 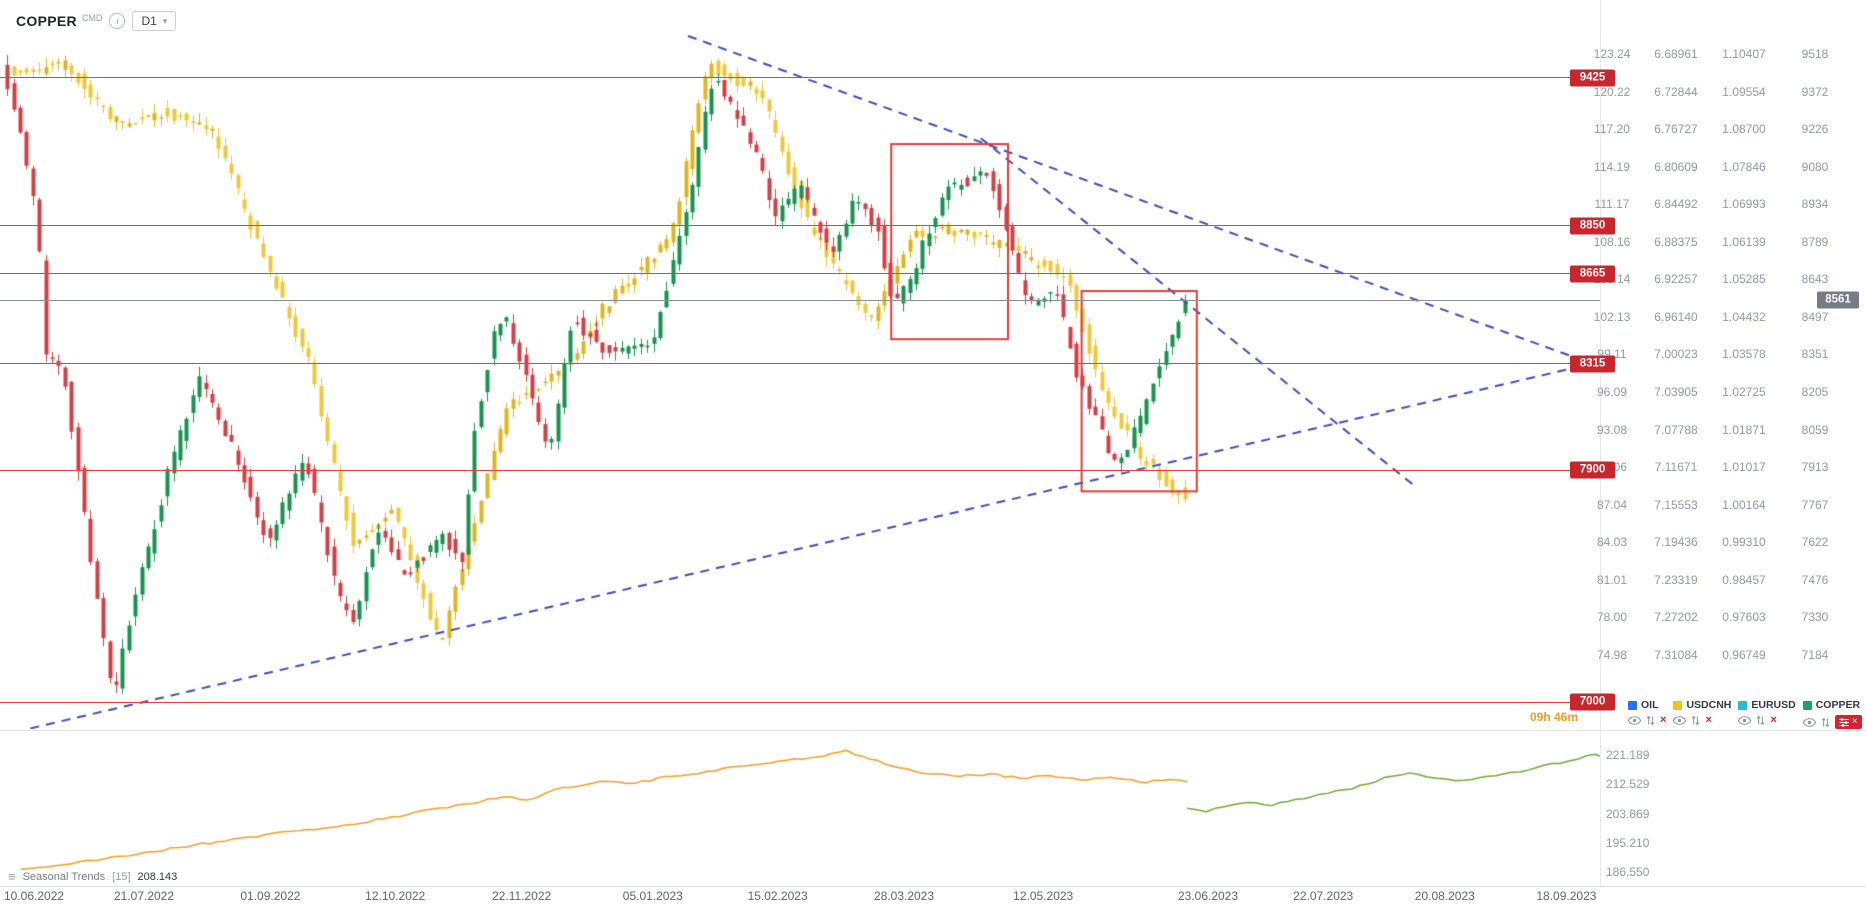 I want to click on price-axis-value: 6.96140, so click(x=1676, y=316).